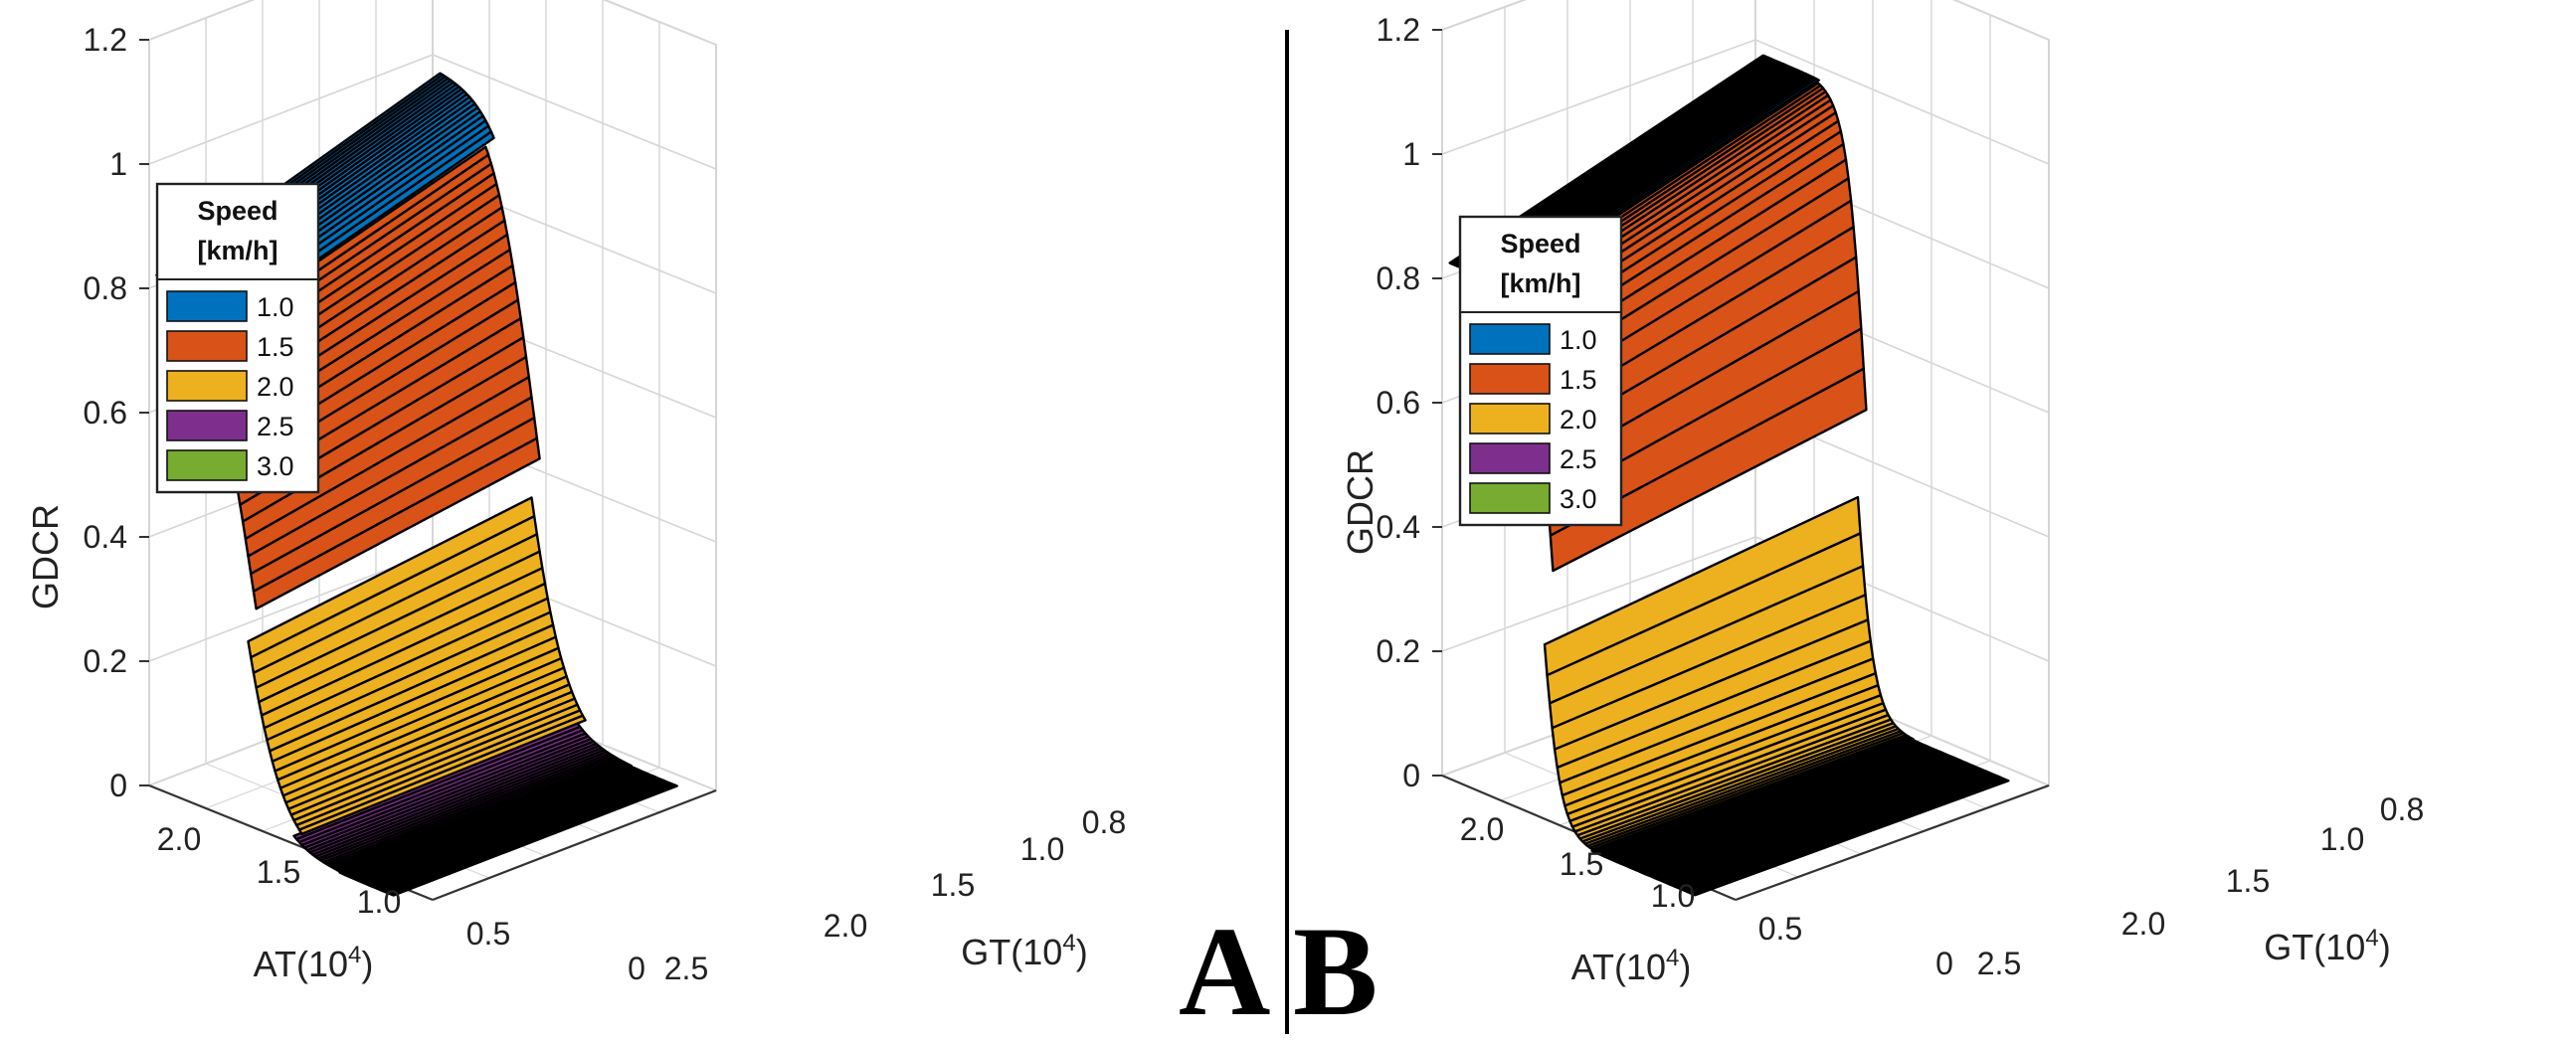 The width and height of the screenshot is (2576, 1042). I want to click on panel-a-x-ticks: 2.0 1.5 1.0 0.5 0, so click(401, 903).